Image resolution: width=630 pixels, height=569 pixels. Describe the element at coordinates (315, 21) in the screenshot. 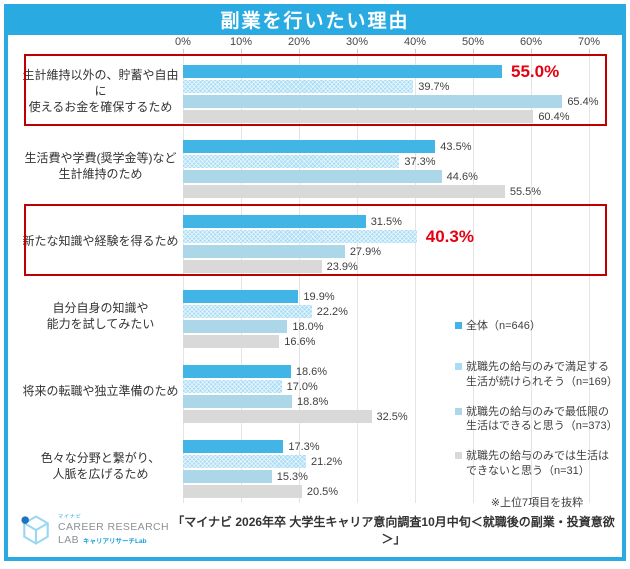

I see `chart-title: 副業を行いたい理由` at that location.